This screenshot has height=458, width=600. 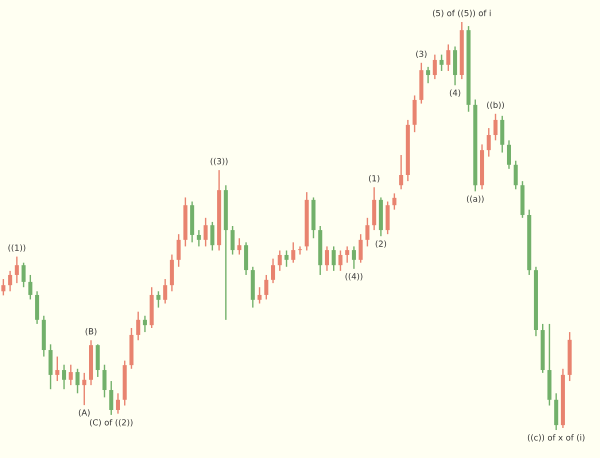 What do you see at coordinates (556, 438) in the screenshot?
I see `annotation: ((c)) of x of (i)` at bounding box center [556, 438].